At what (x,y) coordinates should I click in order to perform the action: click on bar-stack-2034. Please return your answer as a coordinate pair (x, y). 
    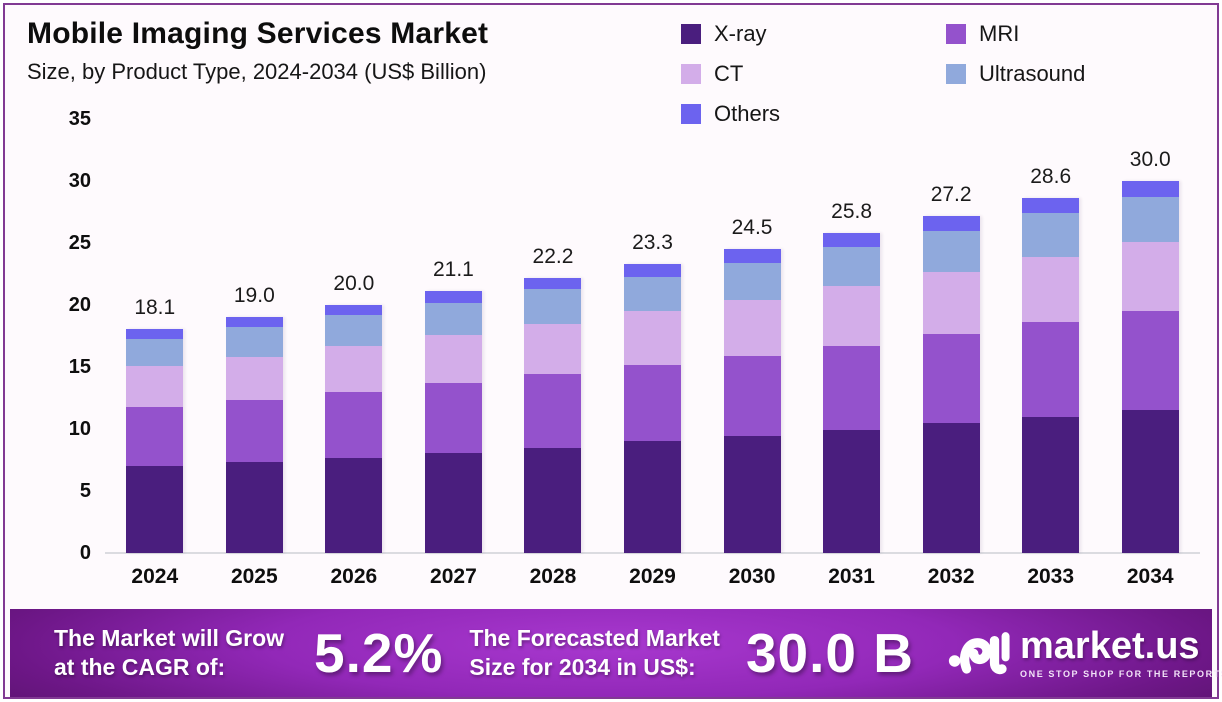
    Looking at the image, I should click on (1150, 367).